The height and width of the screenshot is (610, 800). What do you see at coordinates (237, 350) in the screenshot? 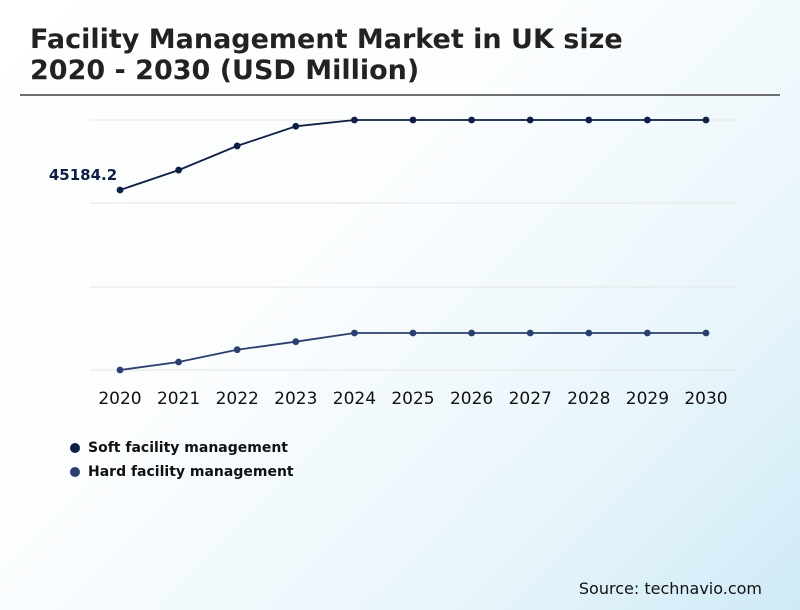
I see `data-point-s1-2022` at bounding box center [237, 350].